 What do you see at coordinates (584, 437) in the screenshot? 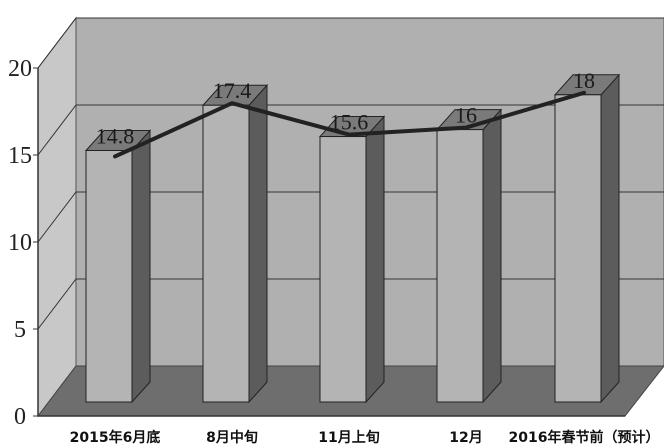
I see `x-tick-label-5: 2016年春节前（预计）` at bounding box center [584, 437].